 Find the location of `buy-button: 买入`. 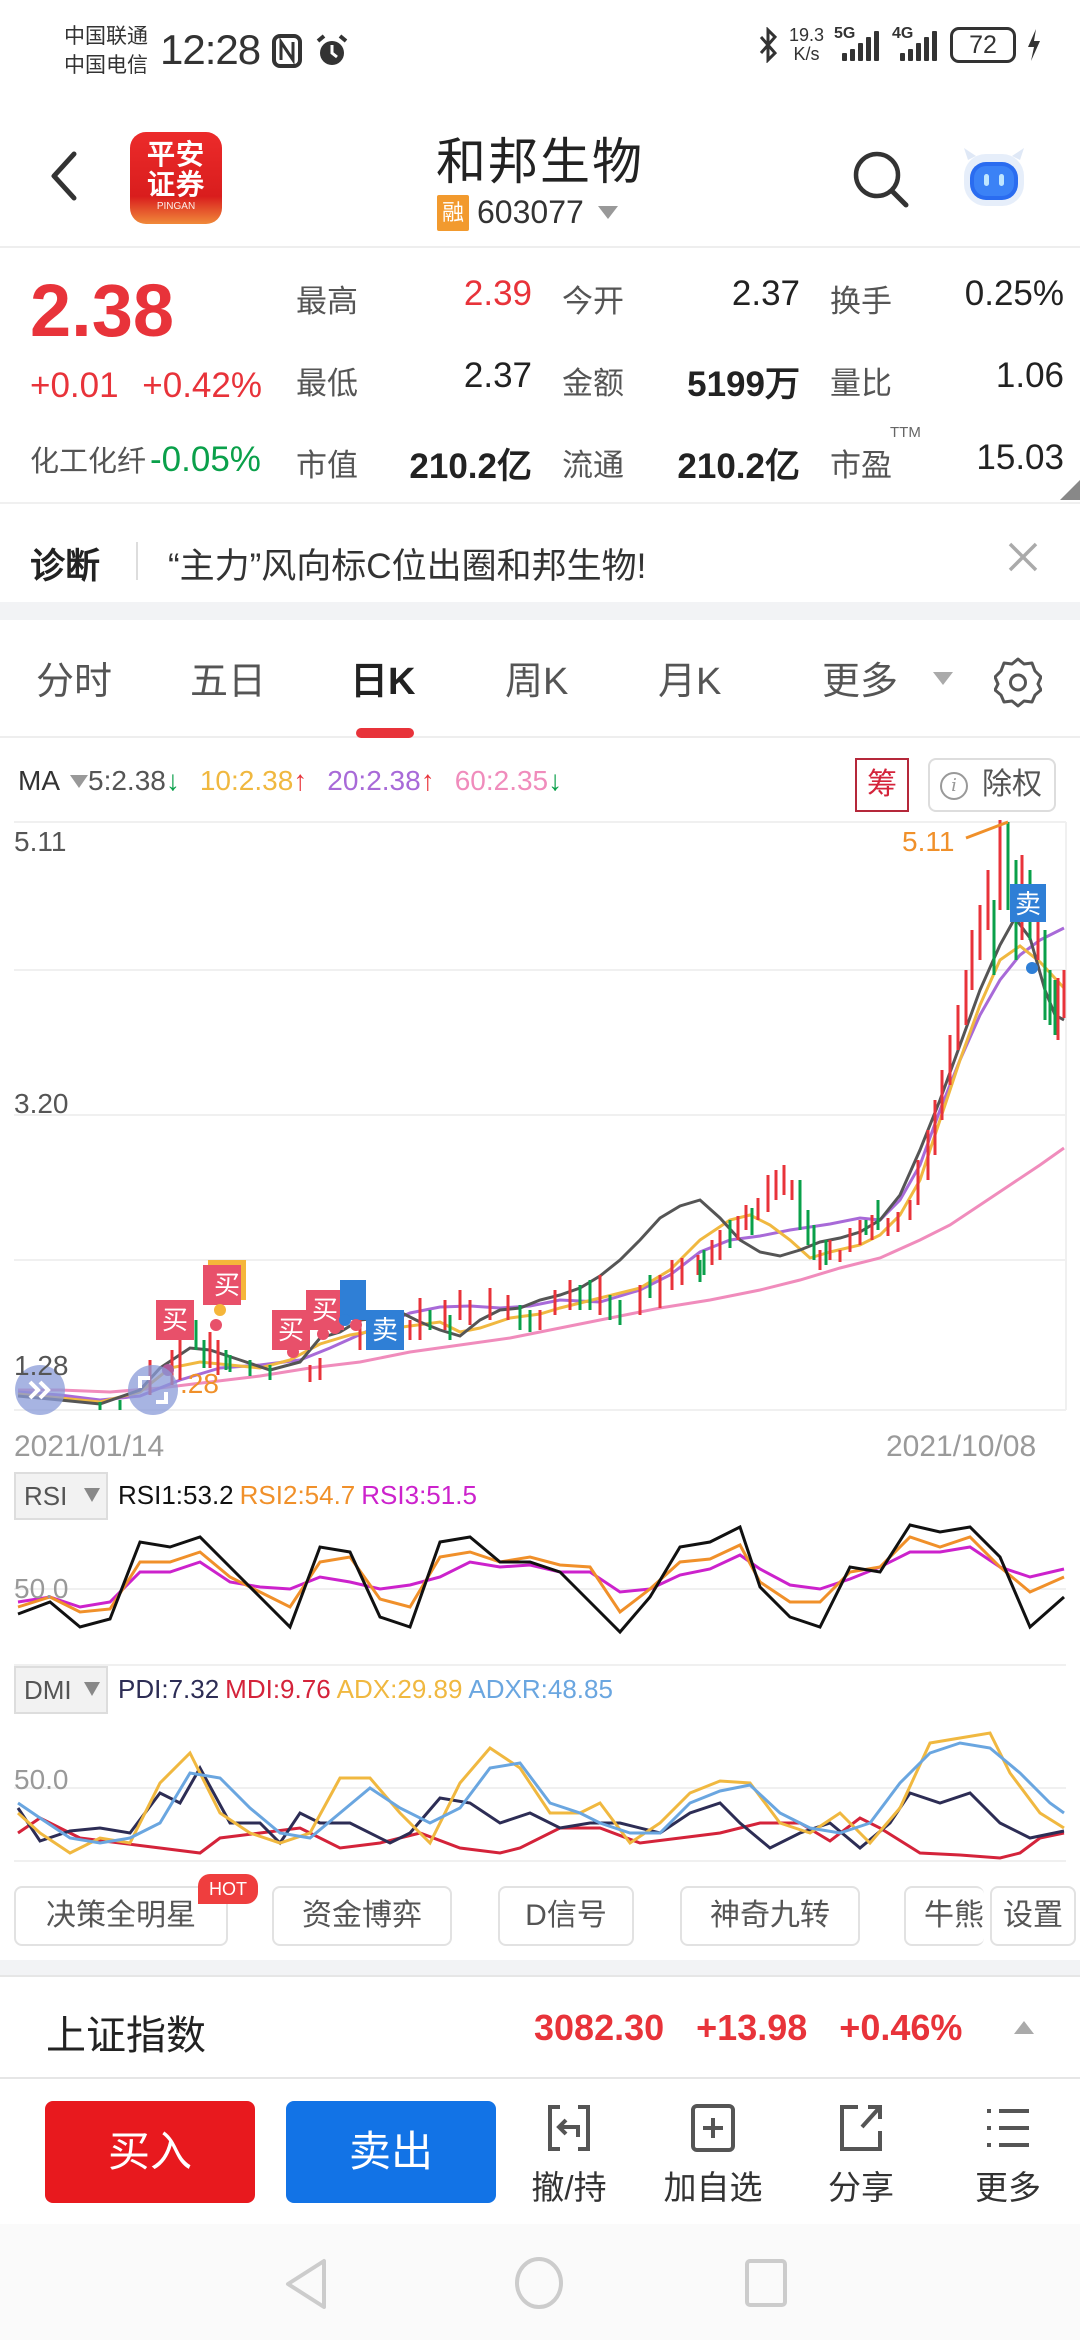

buy-button: 买入 is located at coordinates (150, 2152).